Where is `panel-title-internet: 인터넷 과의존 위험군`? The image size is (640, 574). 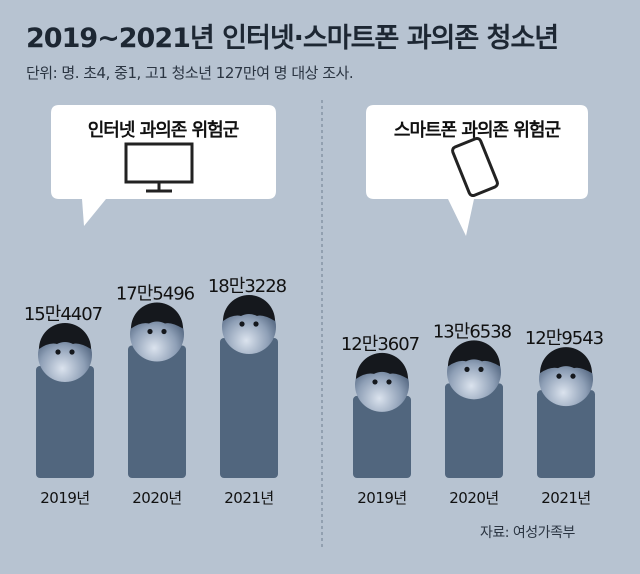
panel-title-internet: 인터넷 과의존 위험군 is located at coordinates (163, 130).